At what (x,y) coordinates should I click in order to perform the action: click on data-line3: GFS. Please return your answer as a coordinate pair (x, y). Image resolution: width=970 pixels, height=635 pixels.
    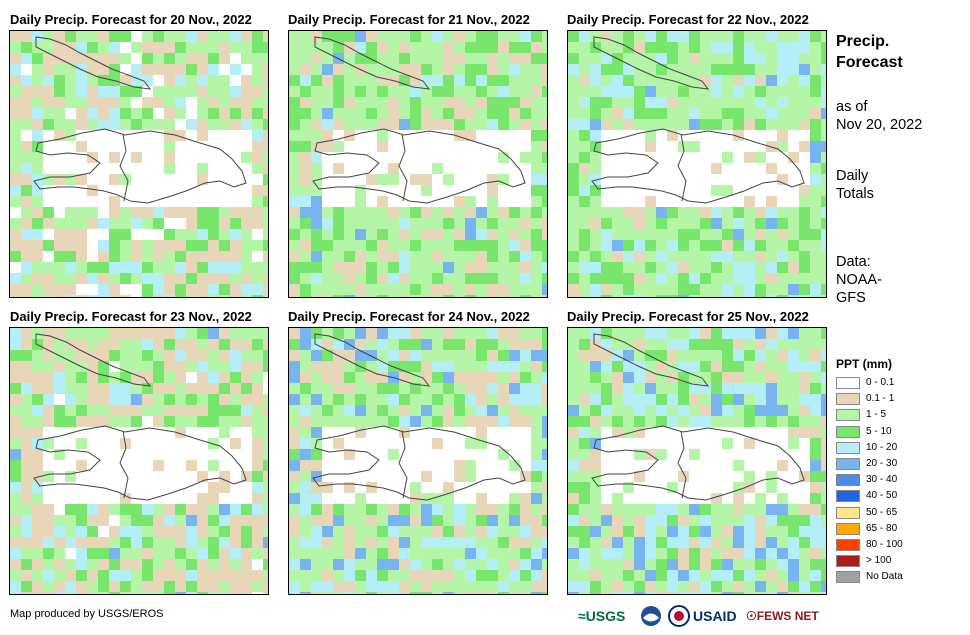
    Looking at the image, I should click on (851, 298).